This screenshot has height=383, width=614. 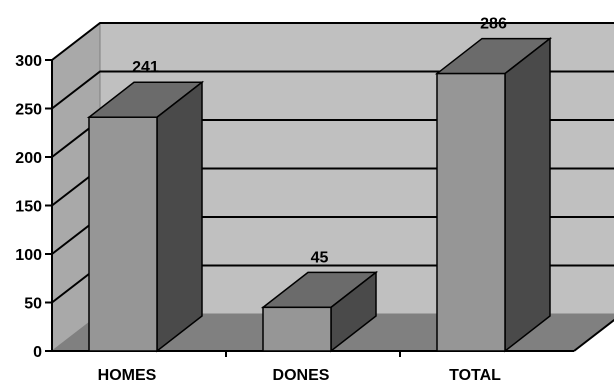 What do you see at coordinates (332, 41) in the screenshot?
I see `gridline` at bounding box center [332, 41].